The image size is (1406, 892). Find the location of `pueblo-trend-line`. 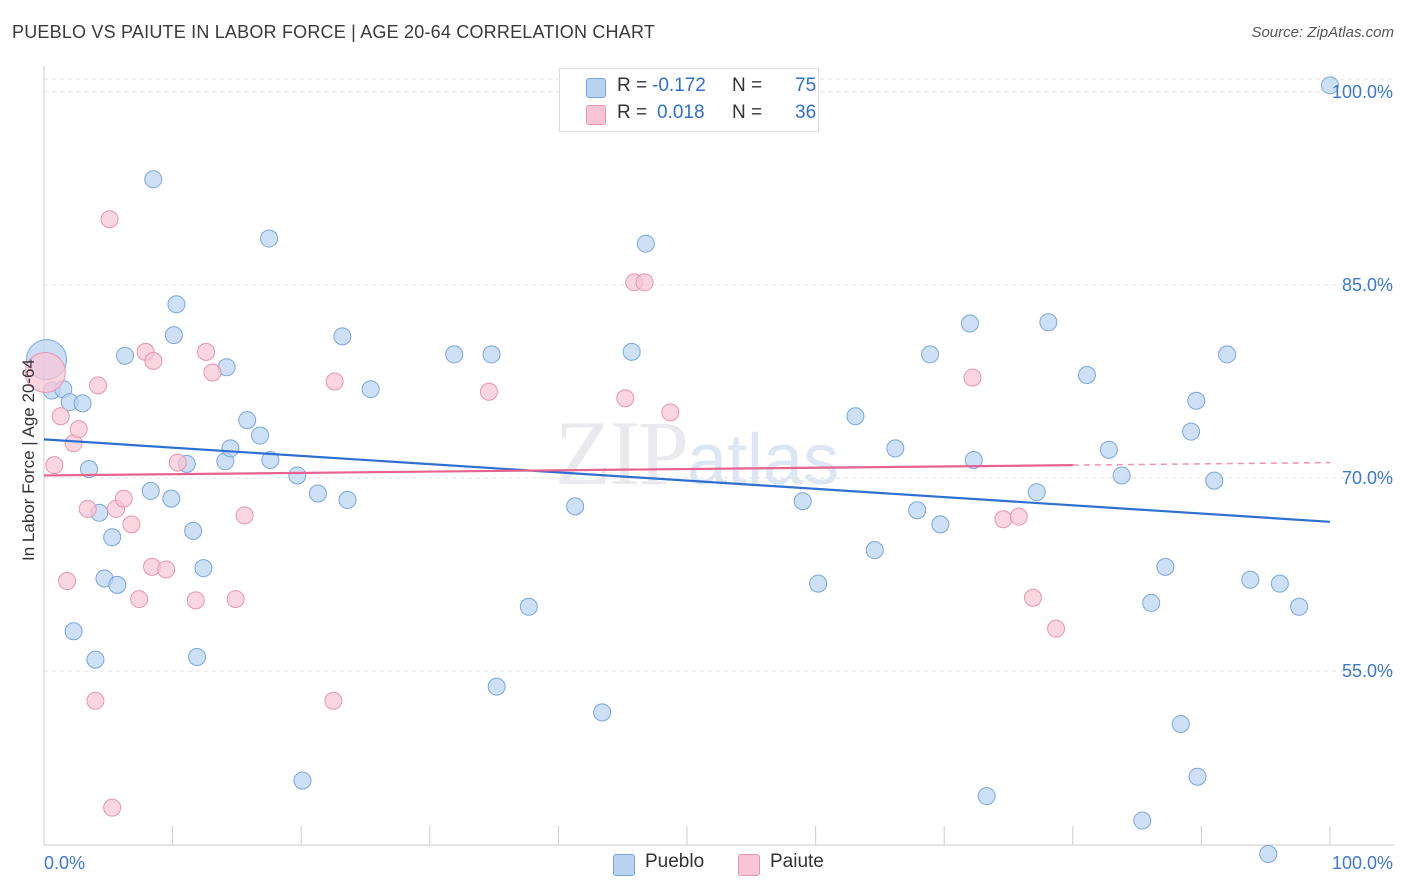

pueblo-trend-line is located at coordinates (687, 480).